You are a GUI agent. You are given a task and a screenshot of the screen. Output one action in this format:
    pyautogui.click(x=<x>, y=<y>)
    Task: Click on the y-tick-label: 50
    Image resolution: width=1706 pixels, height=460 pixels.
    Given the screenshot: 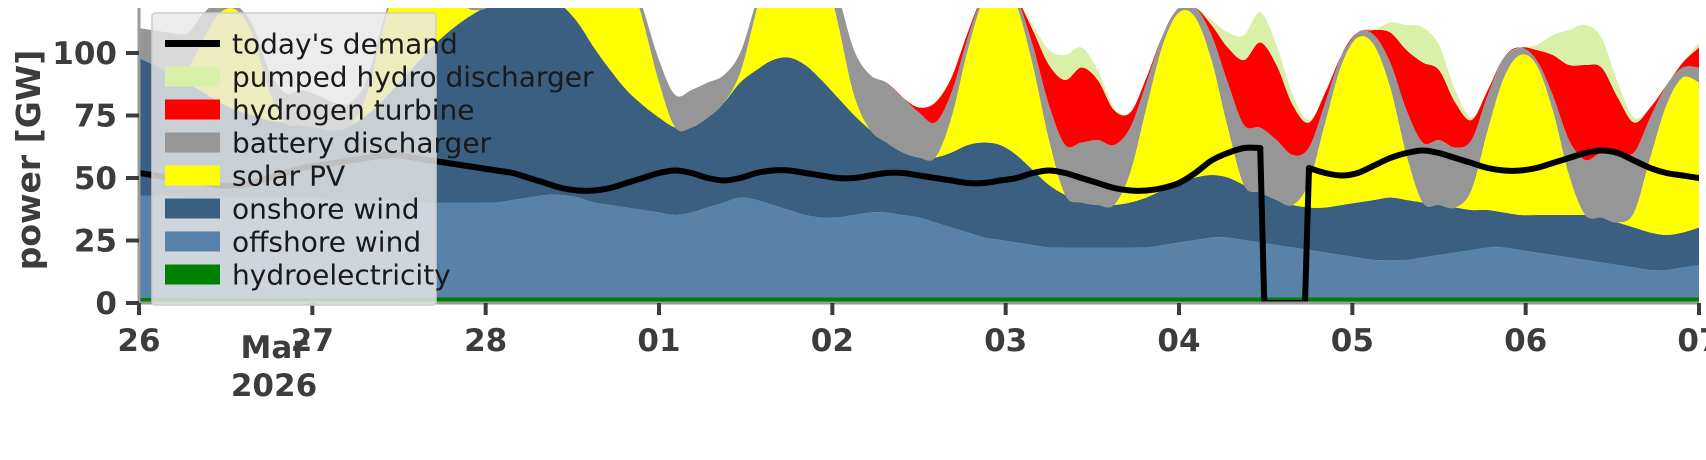 What is the action you would take?
    pyautogui.click(x=95, y=179)
    